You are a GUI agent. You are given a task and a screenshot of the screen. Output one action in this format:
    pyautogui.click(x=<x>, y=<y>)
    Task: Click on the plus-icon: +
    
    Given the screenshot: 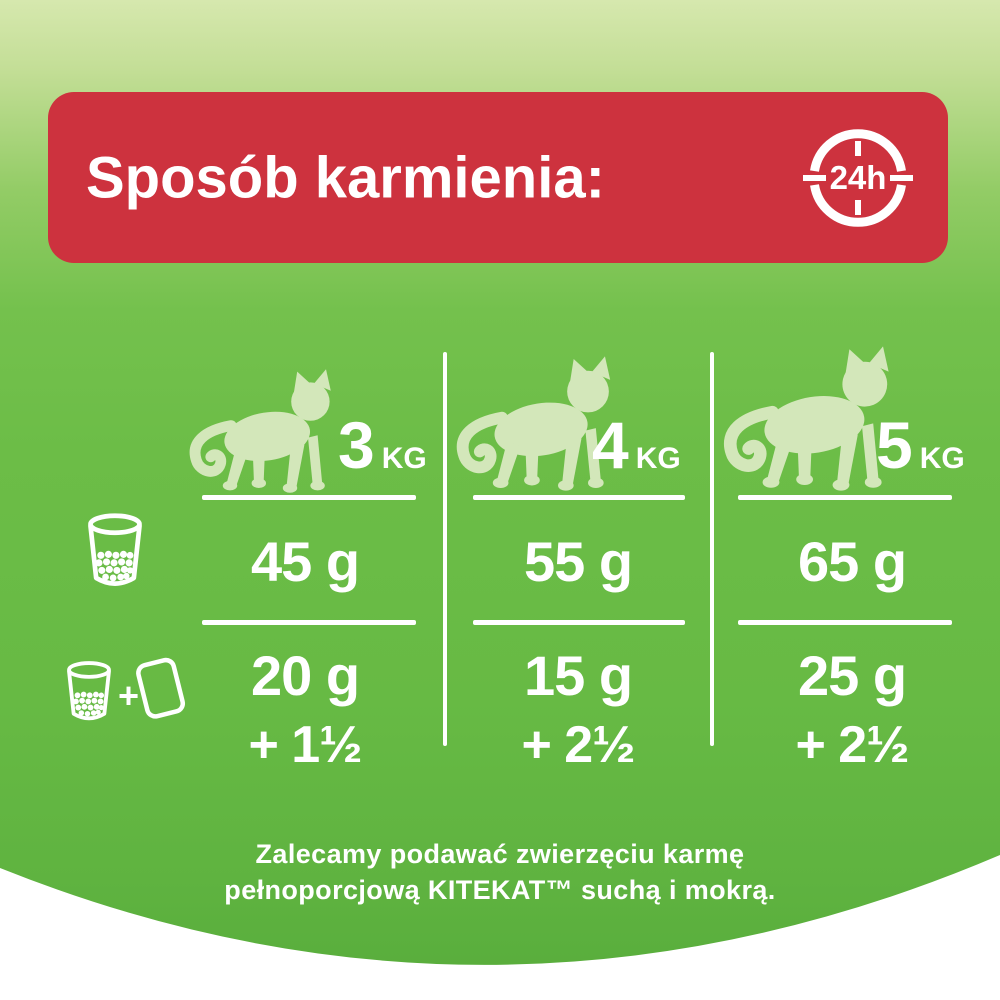 What is the action you would take?
    pyautogui.click(x=129, y=695)
    